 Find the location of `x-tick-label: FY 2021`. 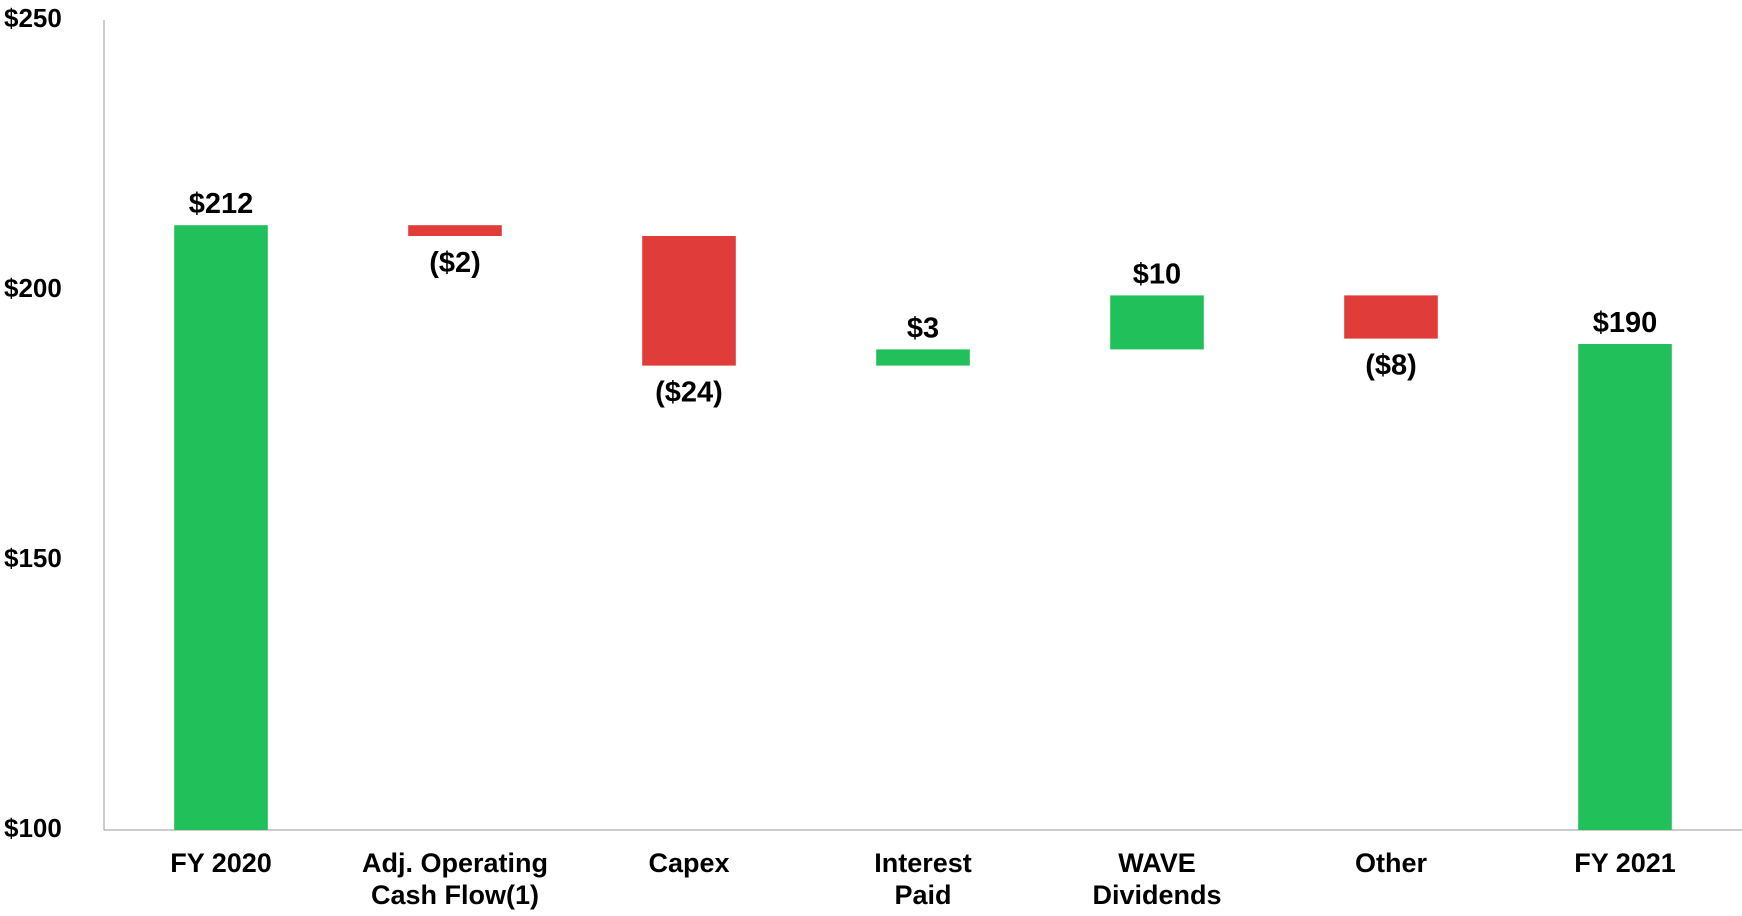

x-tick-label: FY 2021 is located at coordinates (1625, 863).